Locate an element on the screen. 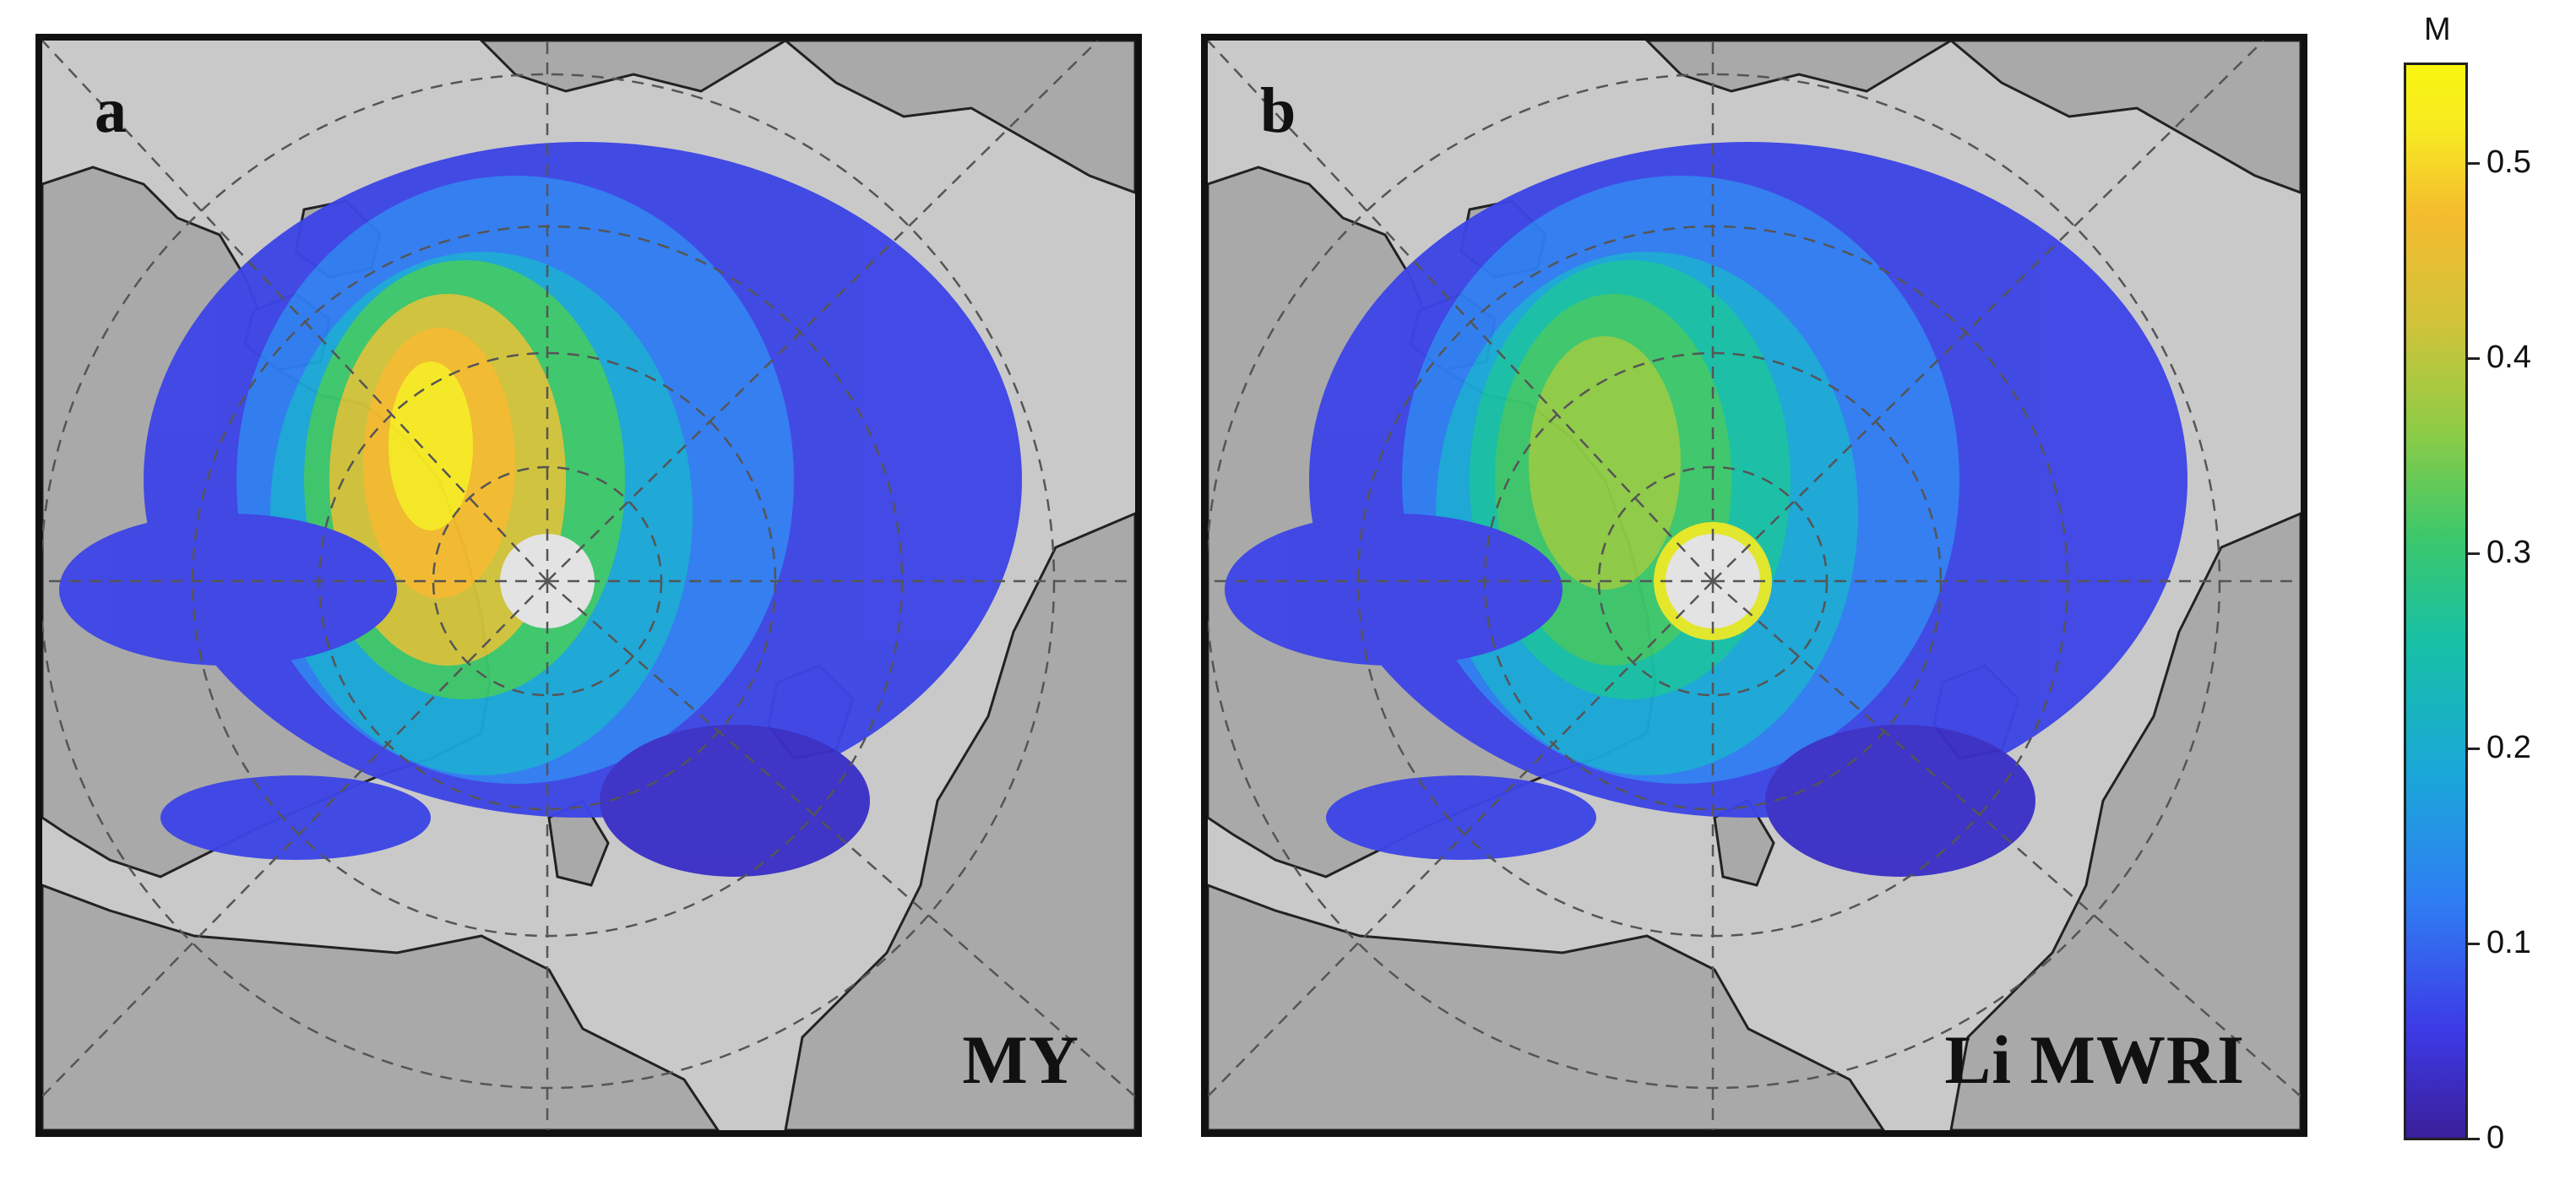  colorbar-tick-label: 0 is located at coordinates (2495, 1138).